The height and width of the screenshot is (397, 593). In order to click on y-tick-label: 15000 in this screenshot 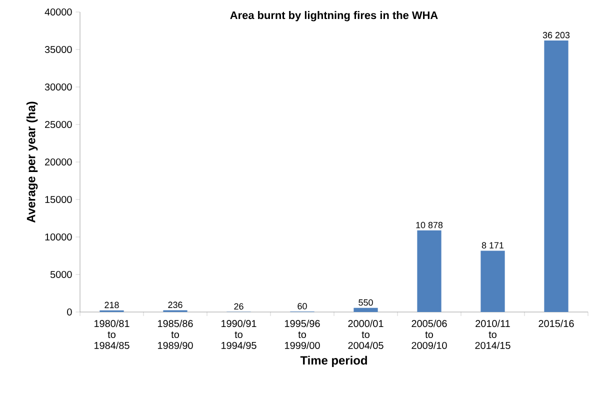, I will do `click(58, 200)`.